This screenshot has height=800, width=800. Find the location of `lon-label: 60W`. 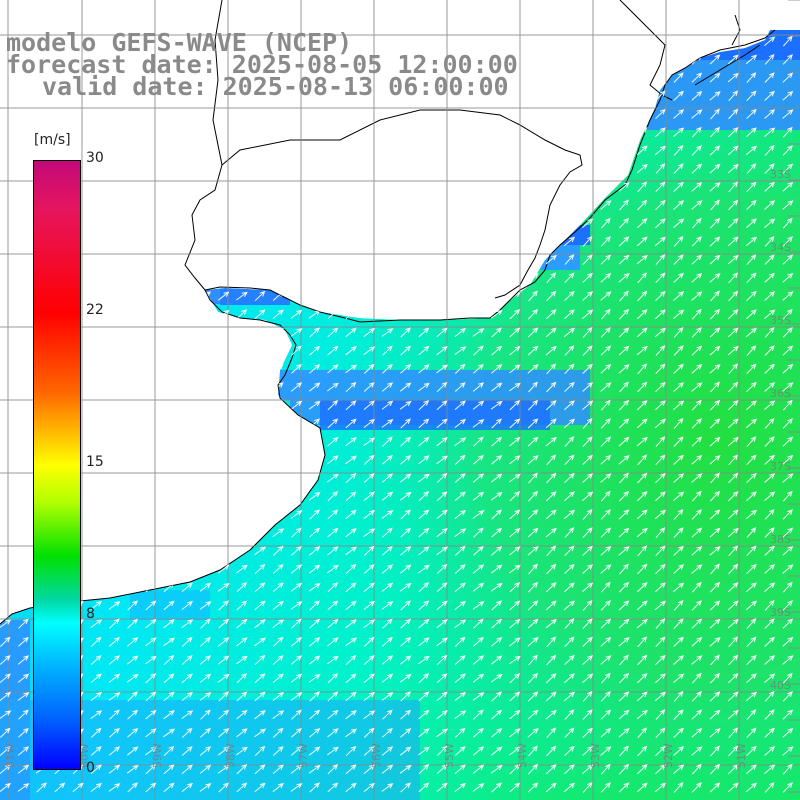

lon-label: 60W is located at coordinates (84, 755).